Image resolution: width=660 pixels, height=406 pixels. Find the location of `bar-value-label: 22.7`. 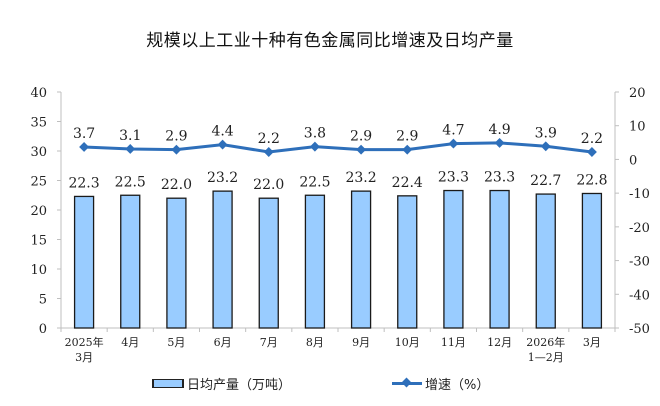

bar-value-label: 22.7 is located at coordinates (545, 181).